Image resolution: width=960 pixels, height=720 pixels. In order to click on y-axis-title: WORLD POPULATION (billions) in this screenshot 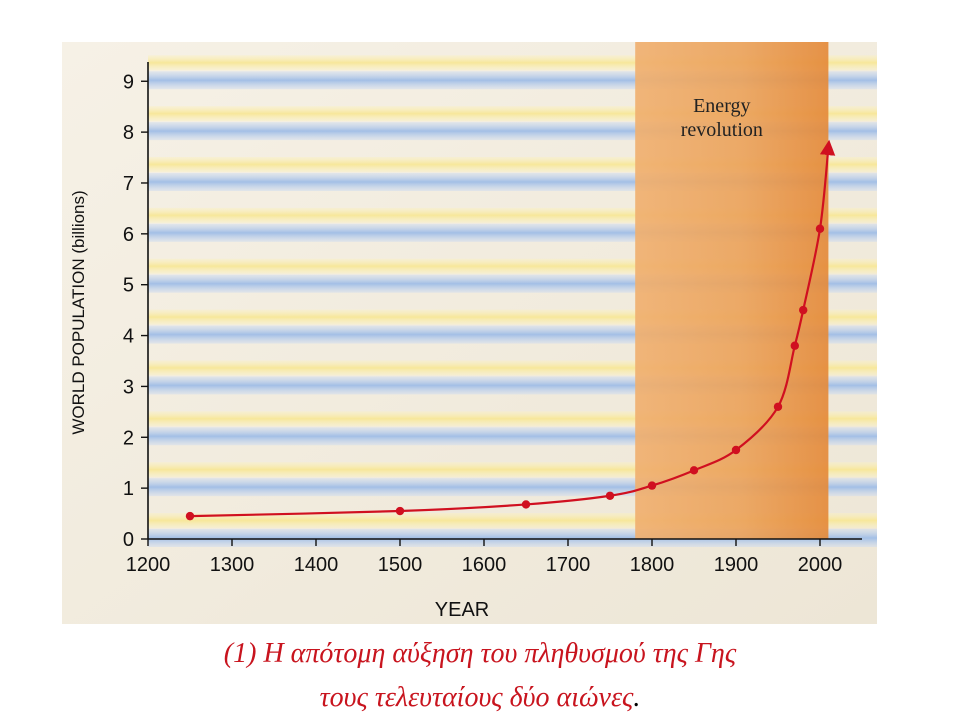, I will do `click(78, 312)`.